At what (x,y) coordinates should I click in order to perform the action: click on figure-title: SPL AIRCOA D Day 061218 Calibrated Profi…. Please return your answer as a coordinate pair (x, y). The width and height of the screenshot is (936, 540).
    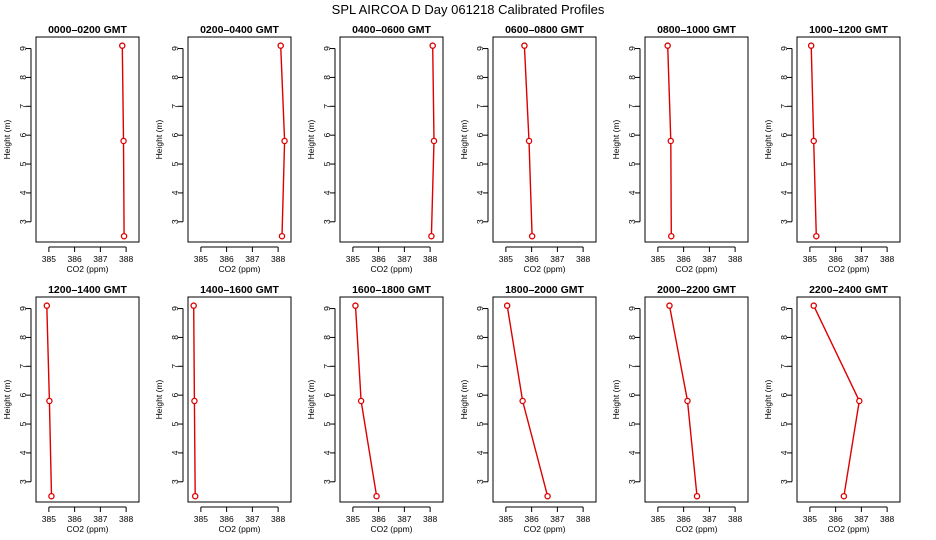
    Looking at the image, I should click on (468, 9).